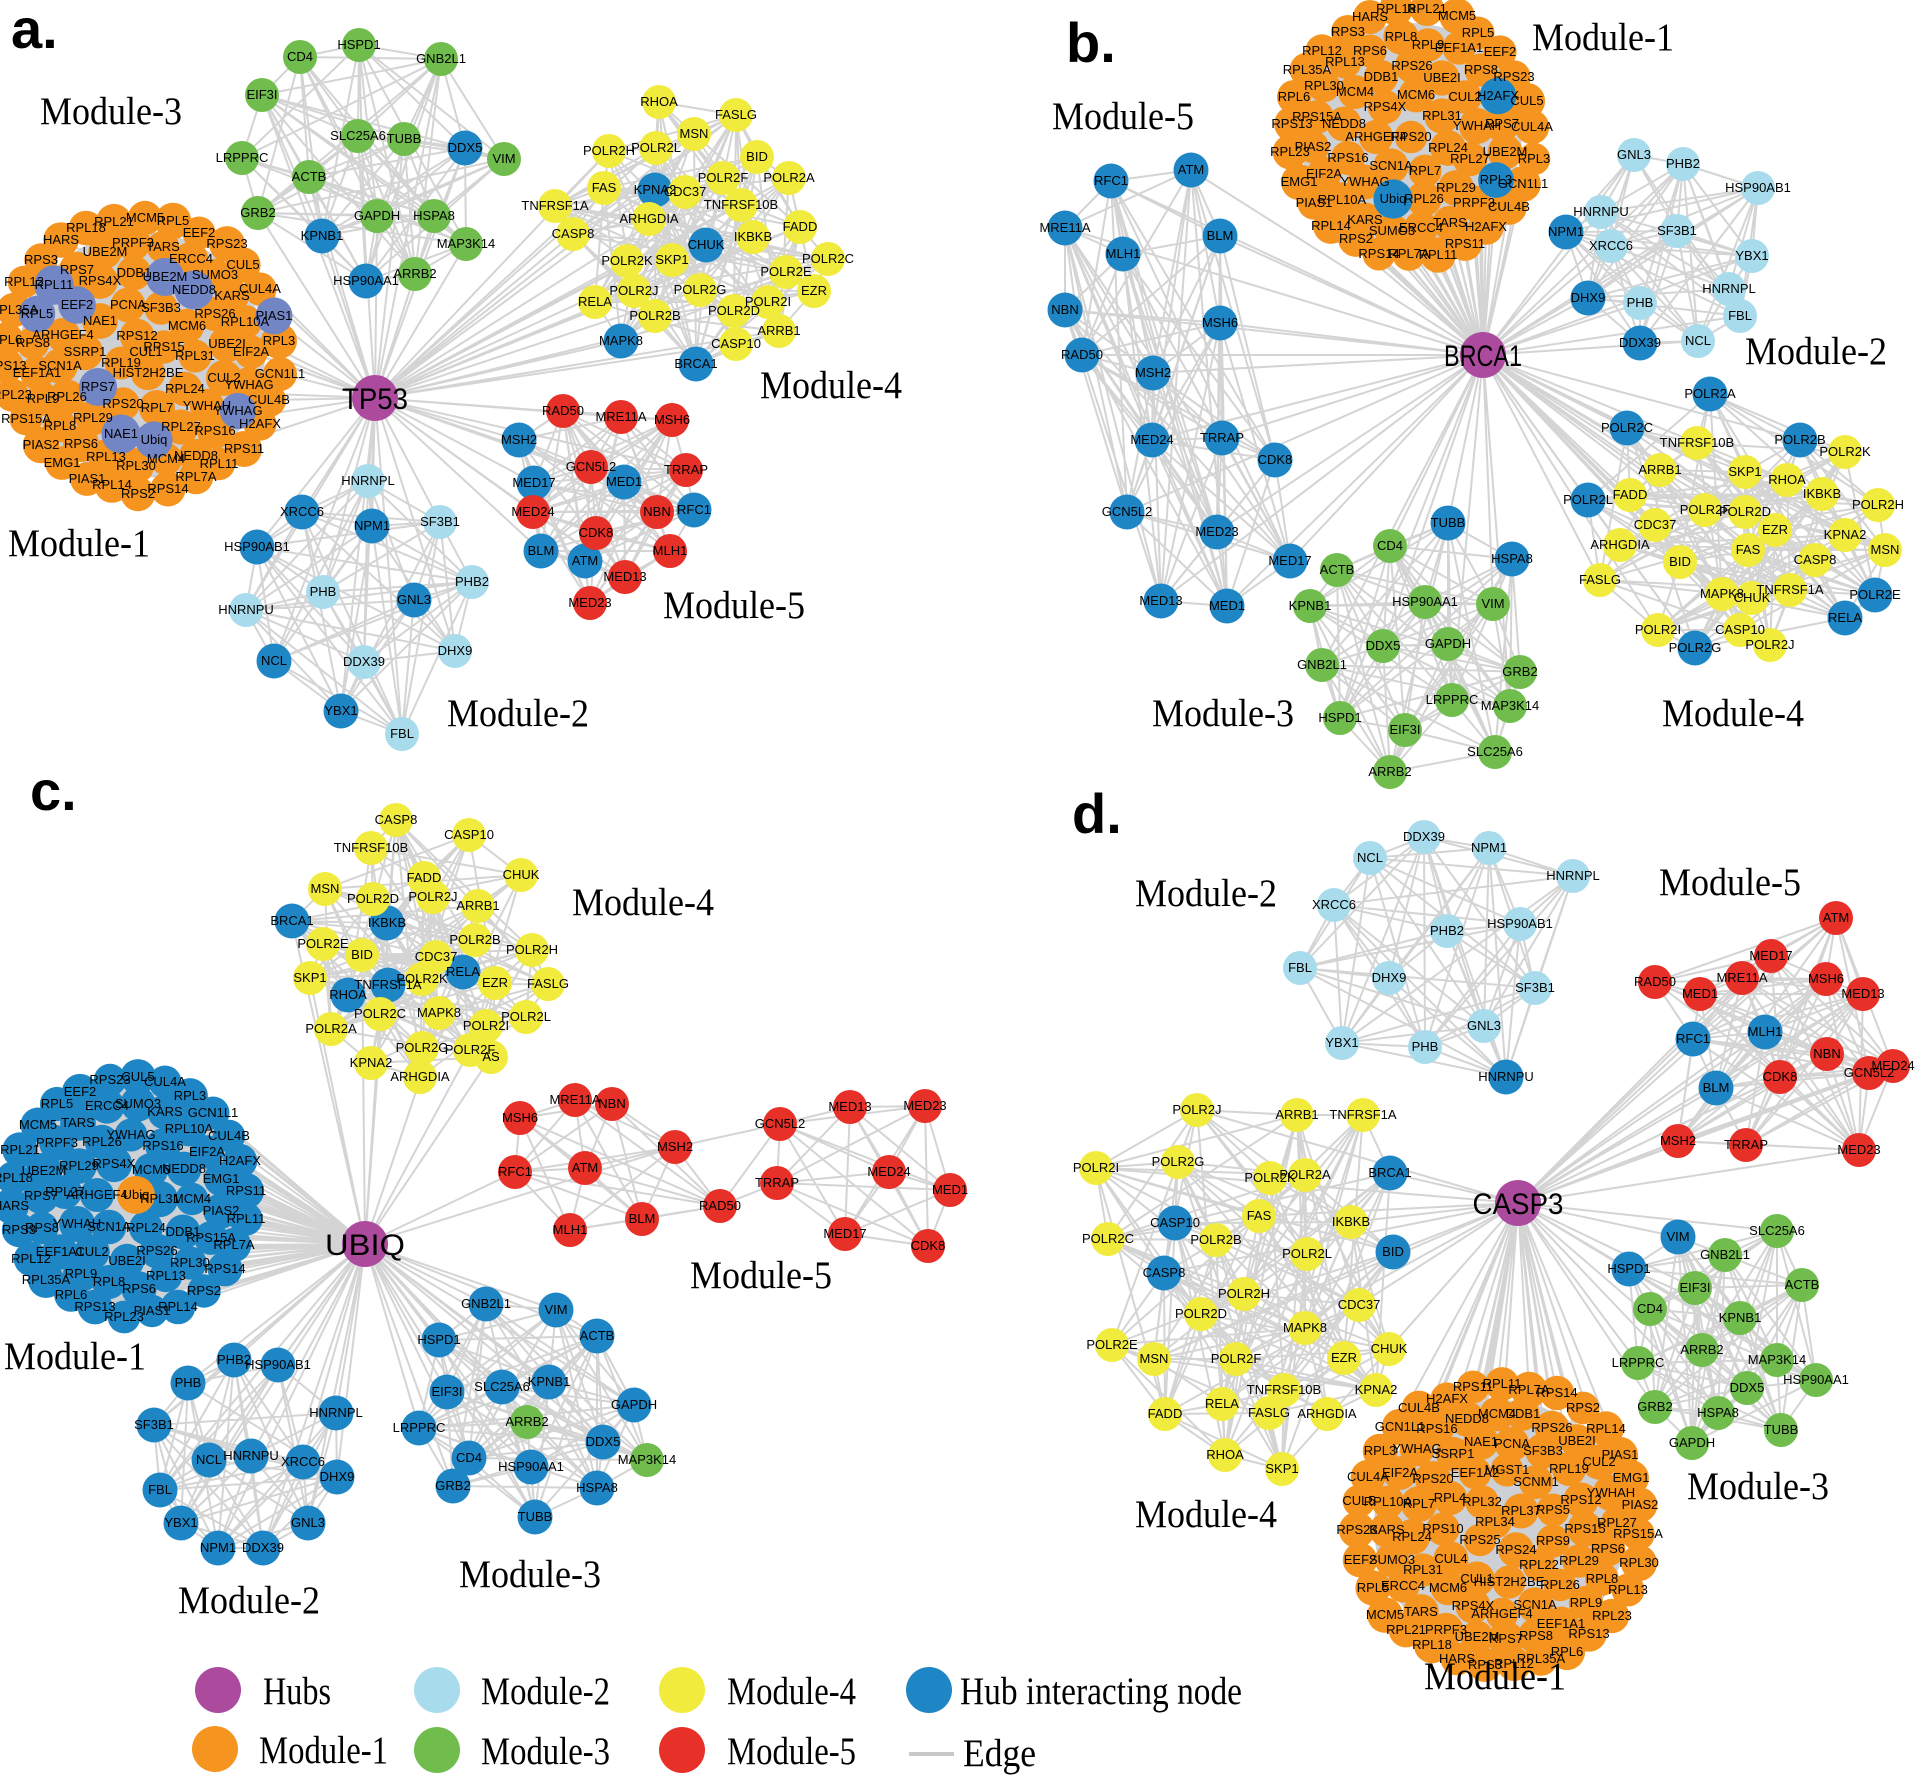 The width and height of the screenshot is (1923, 1780). What do you see at coordinates (1580, 1499) in the screenshot?
I see `svg-text: RPS12` at bounding box center [1580, 1499].